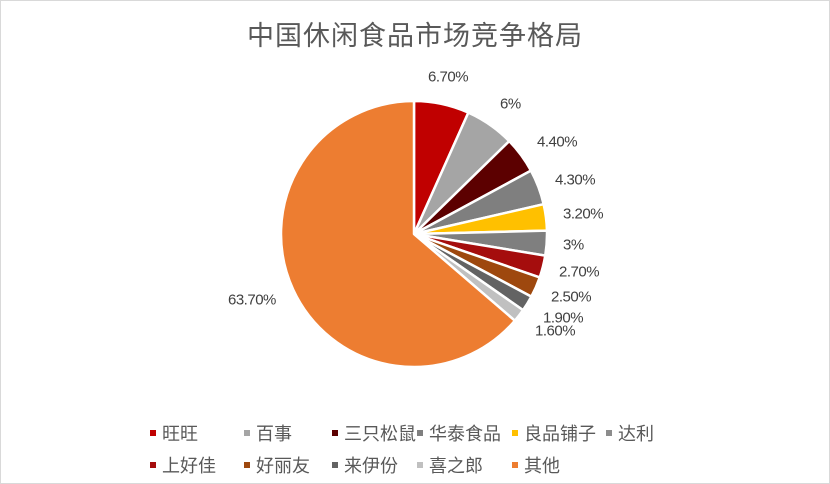  Describe the element at coordinates (563, 318) in the screenshot. I see `data-label: 1.90%` at that location.